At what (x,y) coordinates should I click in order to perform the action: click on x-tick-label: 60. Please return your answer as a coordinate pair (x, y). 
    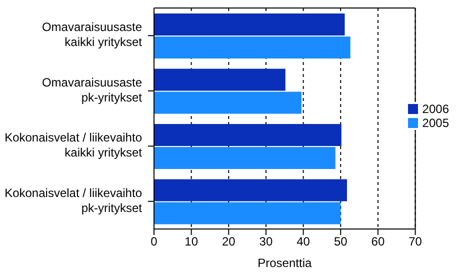
    Looking at the image, I should click on (378, 241).